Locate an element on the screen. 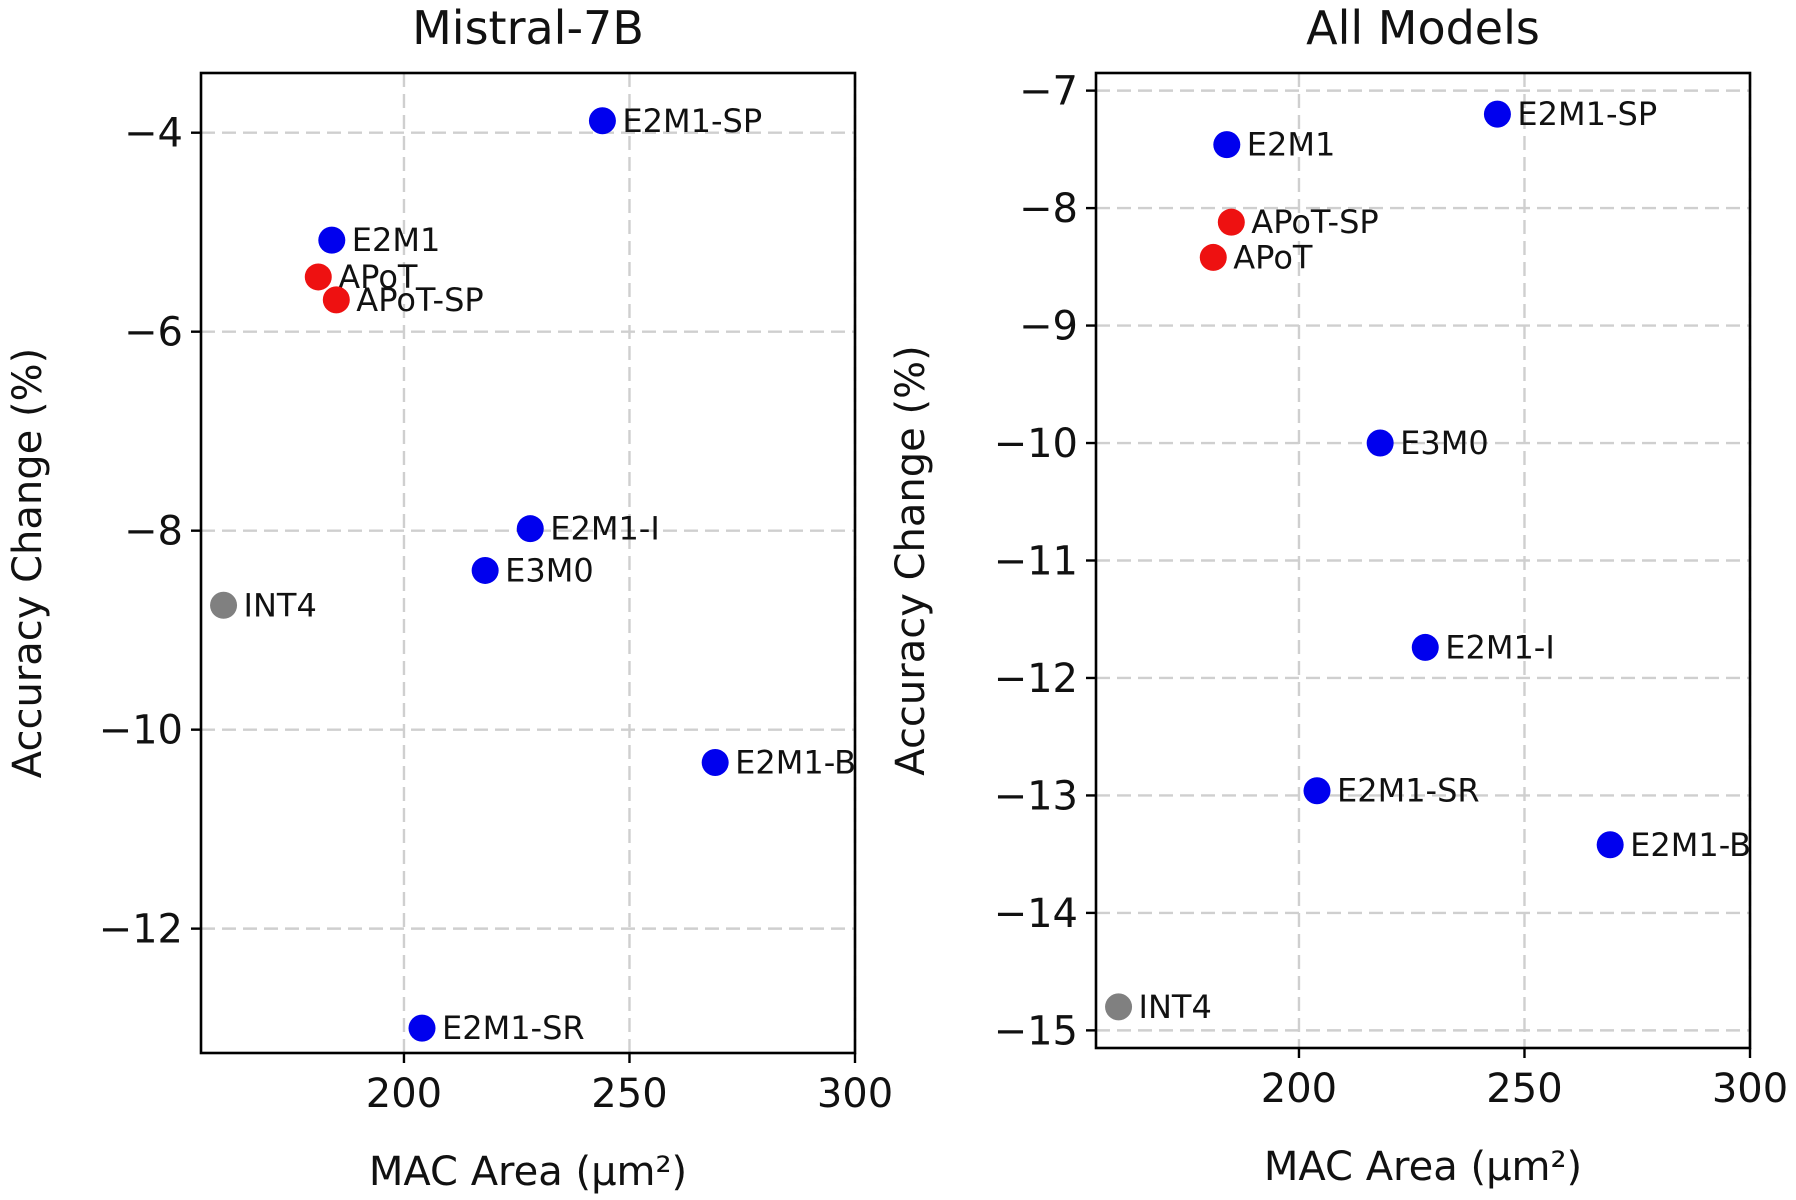 The image size is (1796, 1200). y-tick-label: −7 is located at coordinates (1048, 92).